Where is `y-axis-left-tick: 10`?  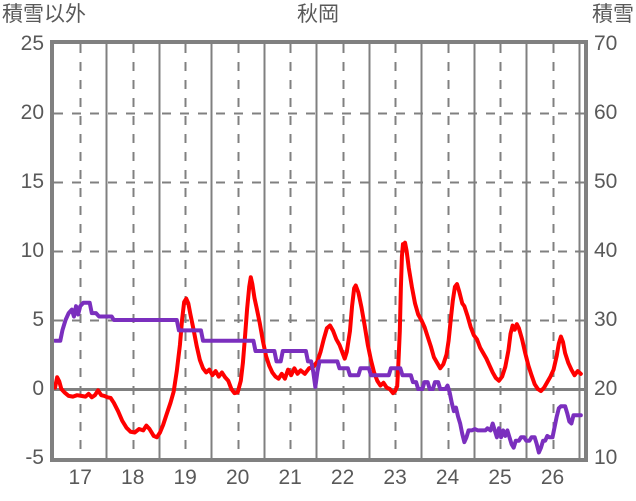 y-axis-left-tick: 10 is located at coordinates (32, 250).